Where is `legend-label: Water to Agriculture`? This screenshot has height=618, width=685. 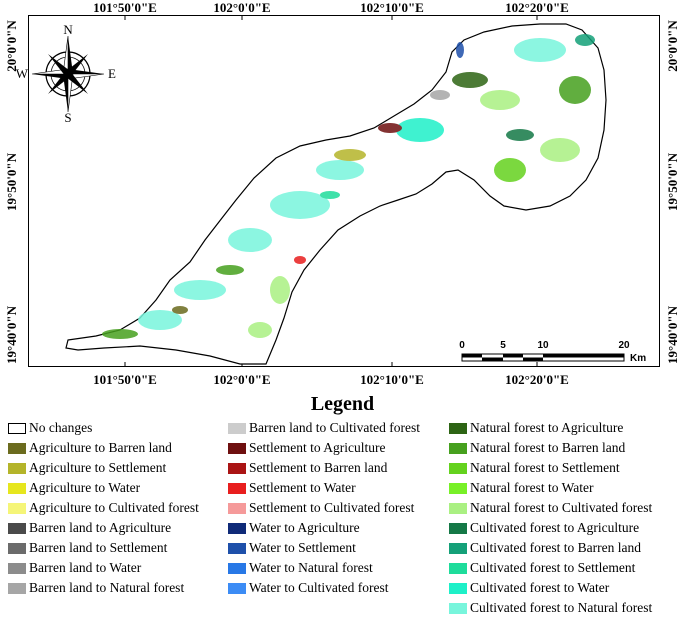 legend-label: Water to Agriculture is located at coordinates (304, 527).